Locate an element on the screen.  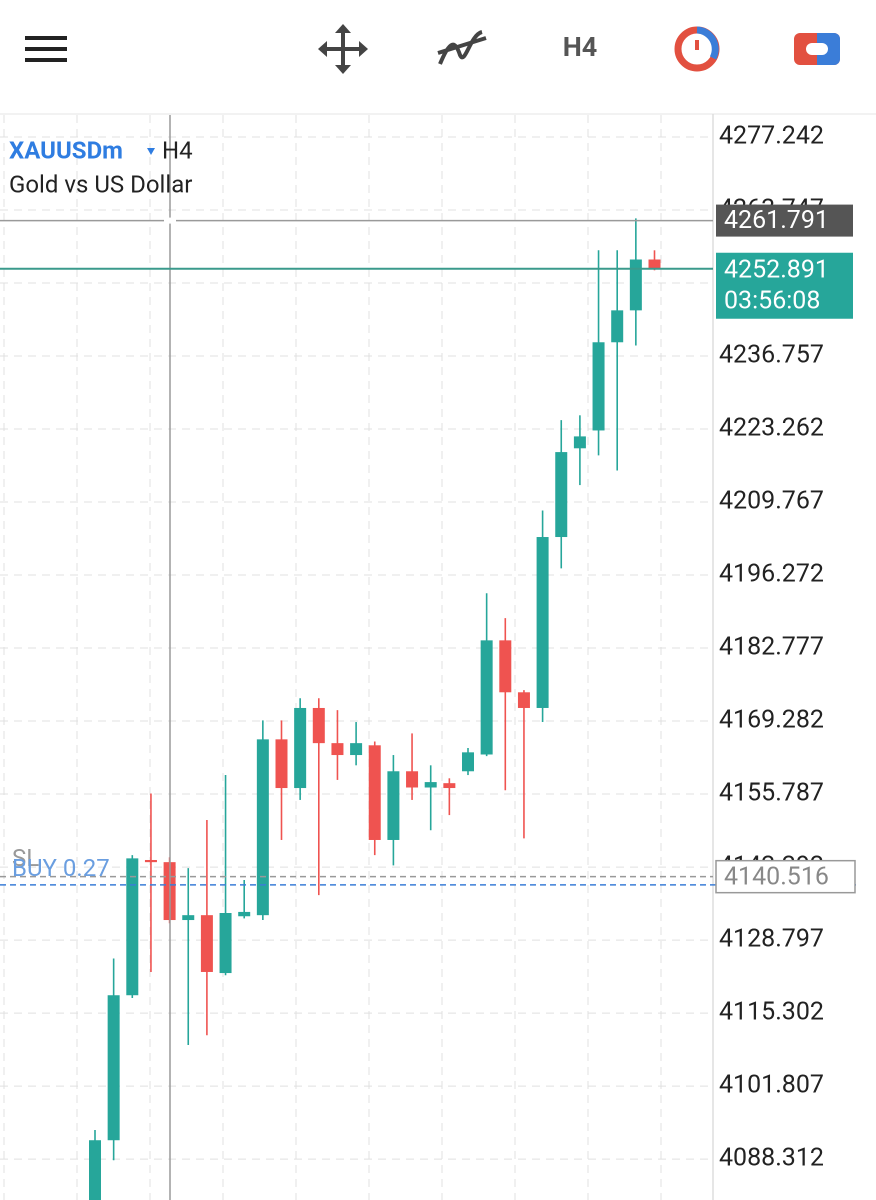
crosshair-label-box is located at coordinates (784, 220).